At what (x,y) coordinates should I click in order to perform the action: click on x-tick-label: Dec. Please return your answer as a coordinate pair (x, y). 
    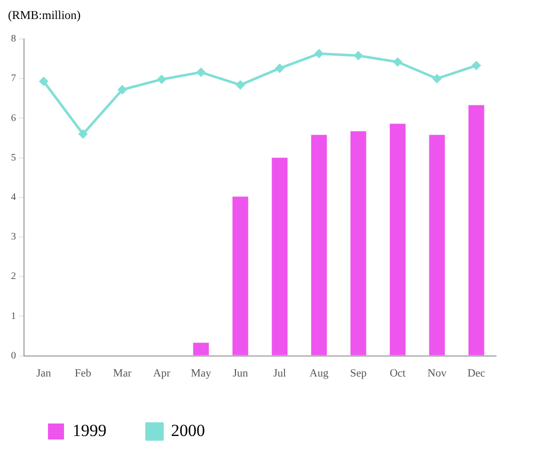
    Looking at the image, I should click on (476, 373).